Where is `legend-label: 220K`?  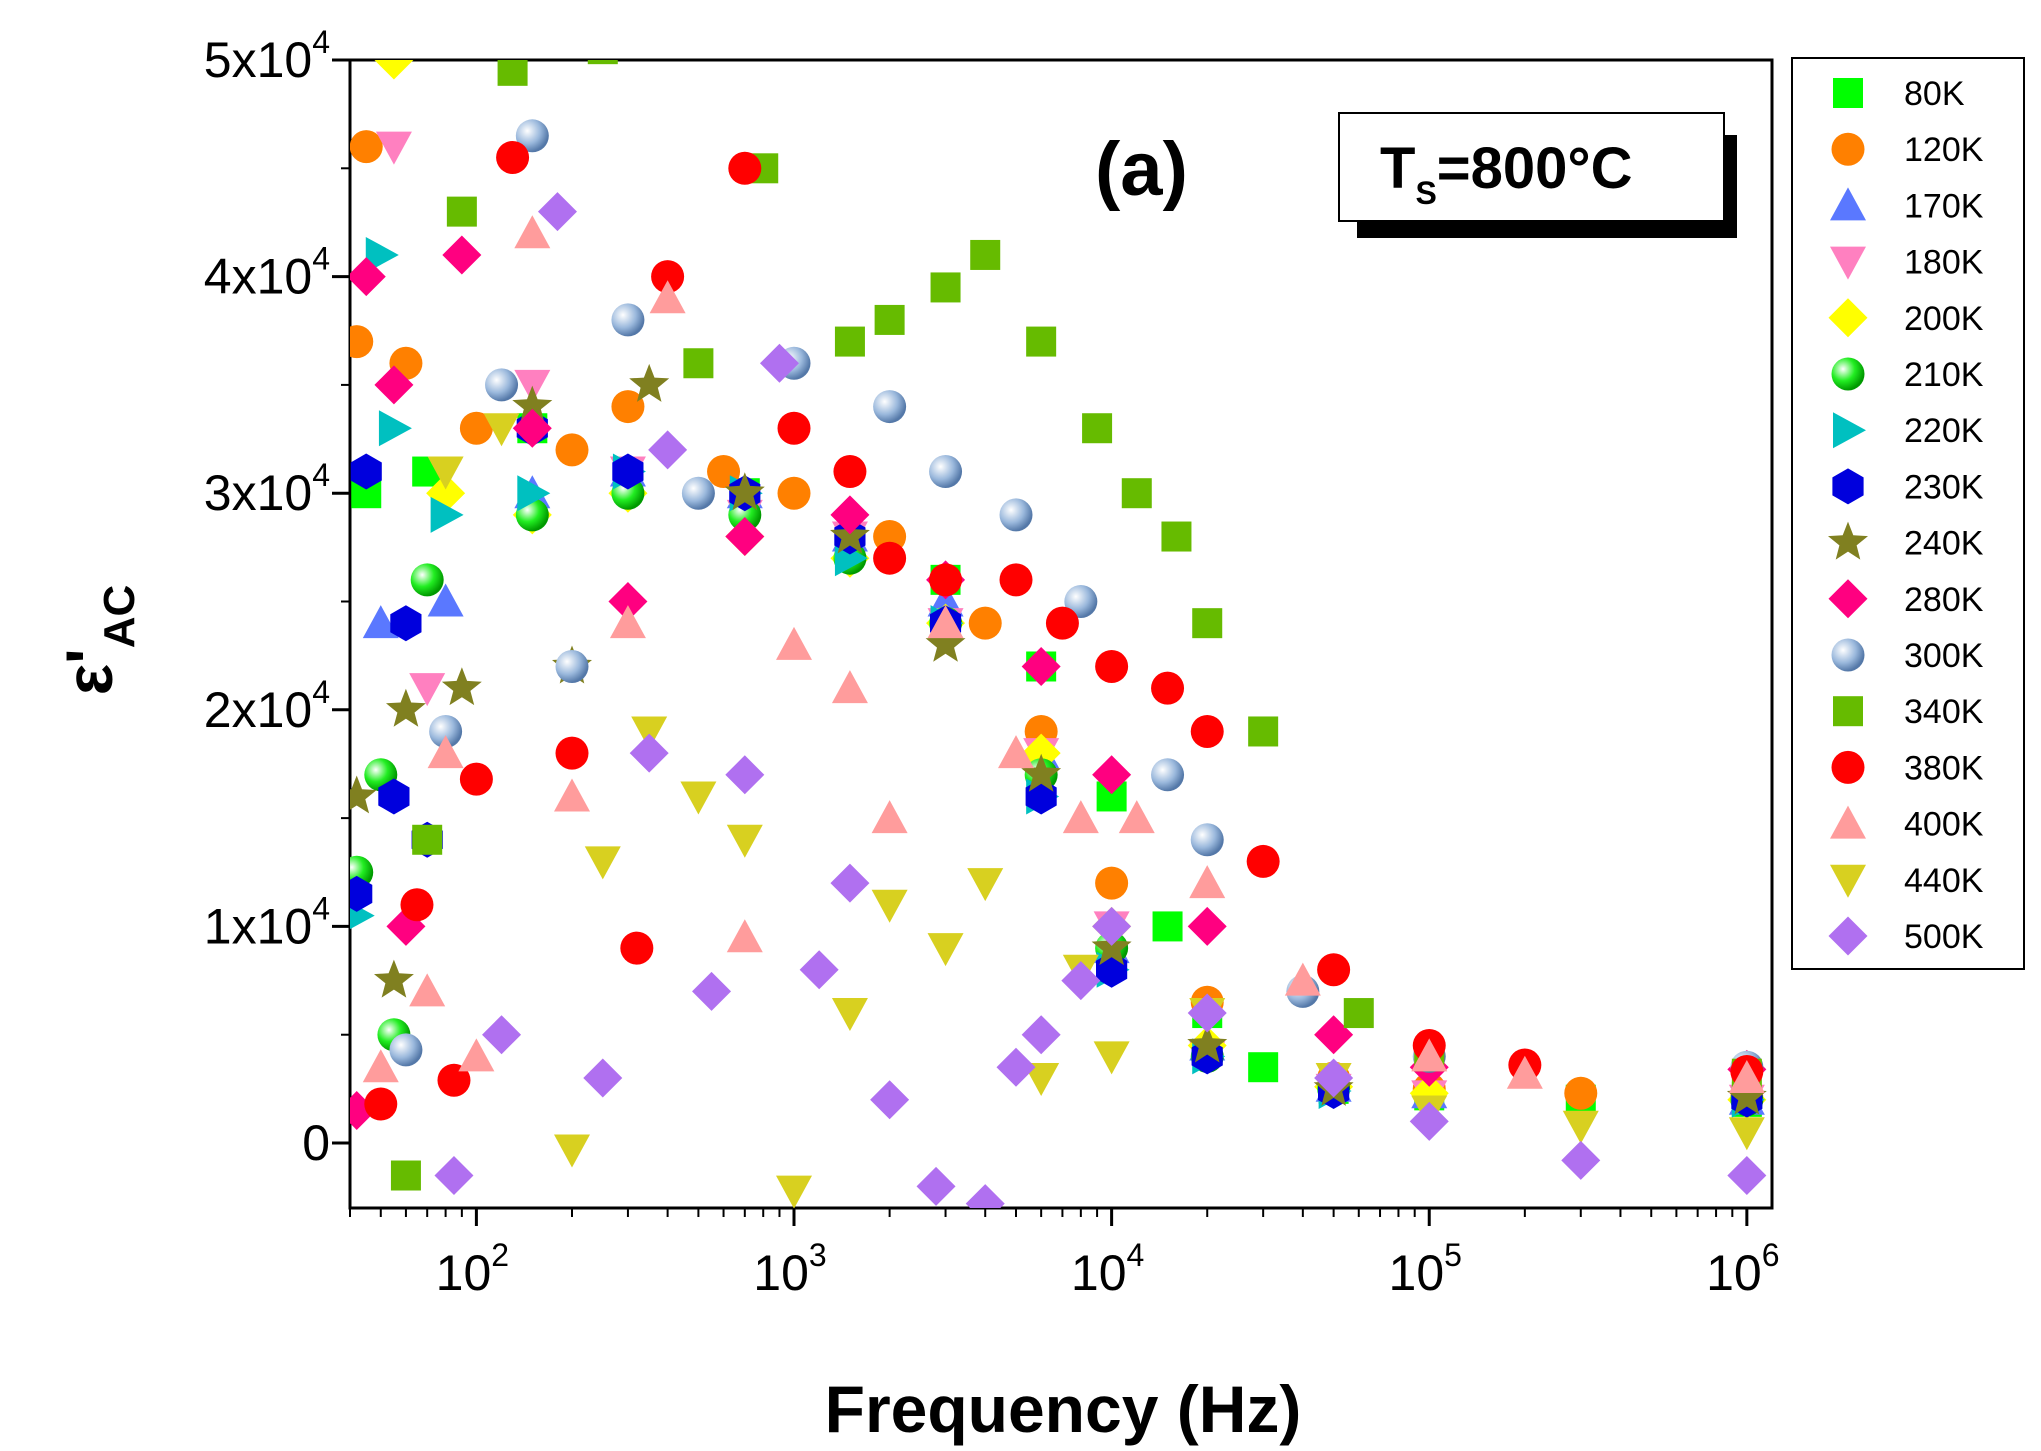
legend-label: 220K is located at coordinates (1944, 431).